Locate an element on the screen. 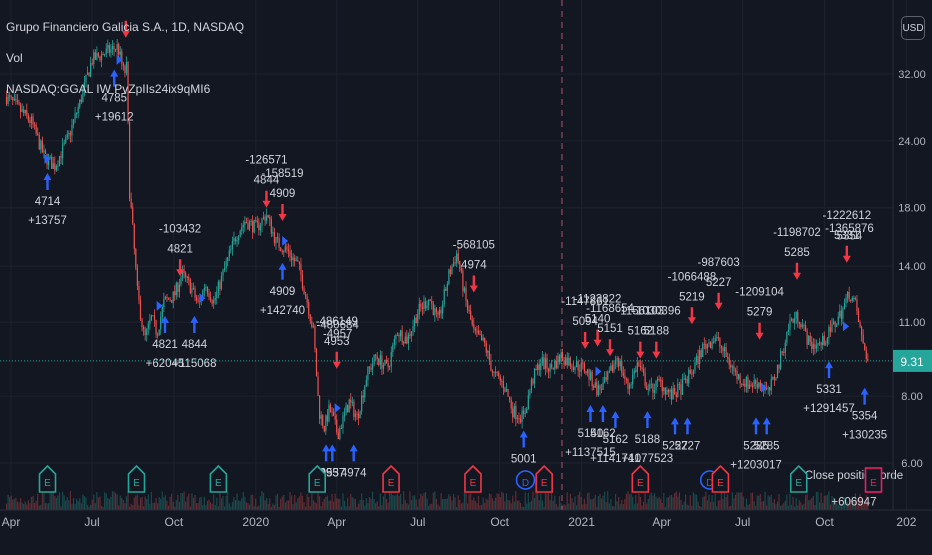 The width and height of the screenshot is (932, 555). x-tick-label: Jul is located at coordinates (417, 522).